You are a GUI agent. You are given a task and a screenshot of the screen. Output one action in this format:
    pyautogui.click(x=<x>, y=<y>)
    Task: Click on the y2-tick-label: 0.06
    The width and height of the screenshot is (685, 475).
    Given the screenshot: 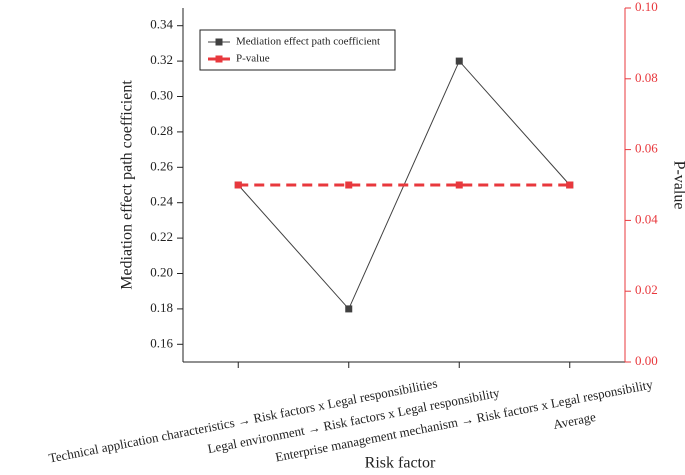 What is the action you would take?
    pyautogui.click(x=646, y=148)
    